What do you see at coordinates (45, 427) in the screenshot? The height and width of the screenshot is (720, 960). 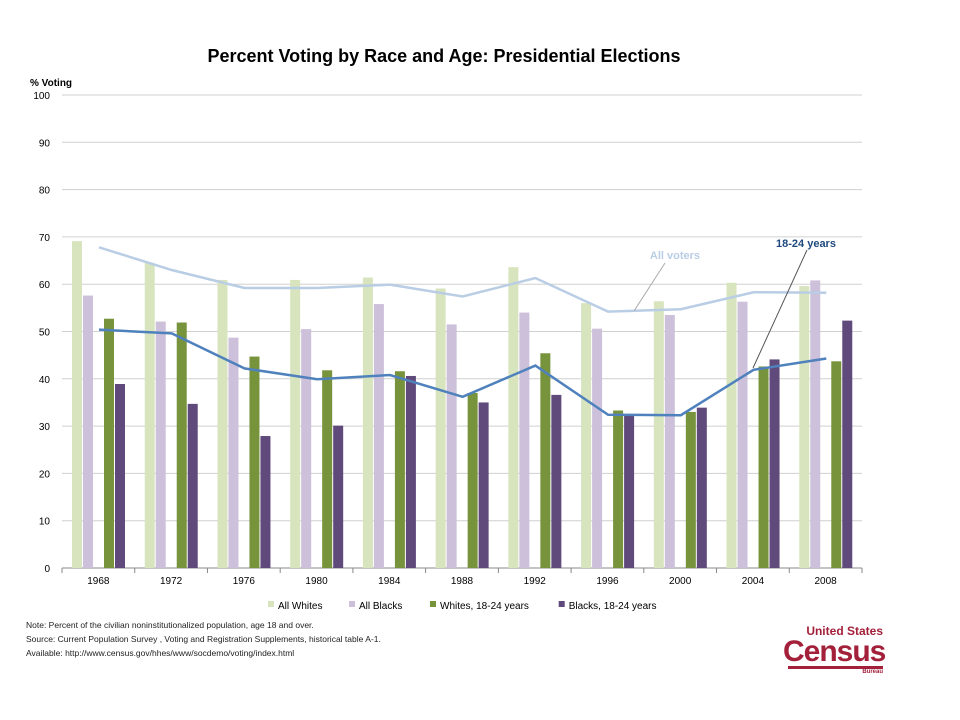 I see `y-tick-label: 30` at bounding box center [45, 427].